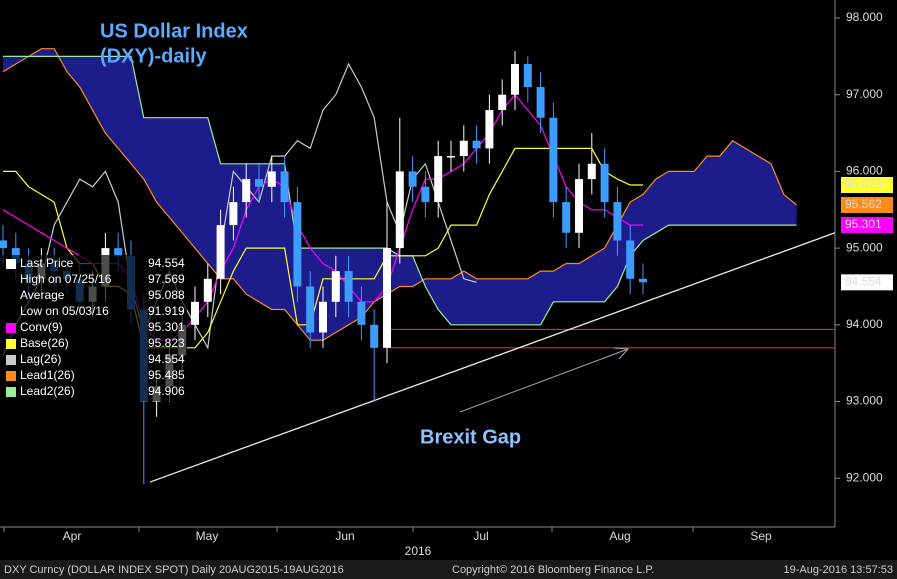 The height and width of the screenshot is (579, 897). I want to click on legend-value: 94.906, so click(166, 391).